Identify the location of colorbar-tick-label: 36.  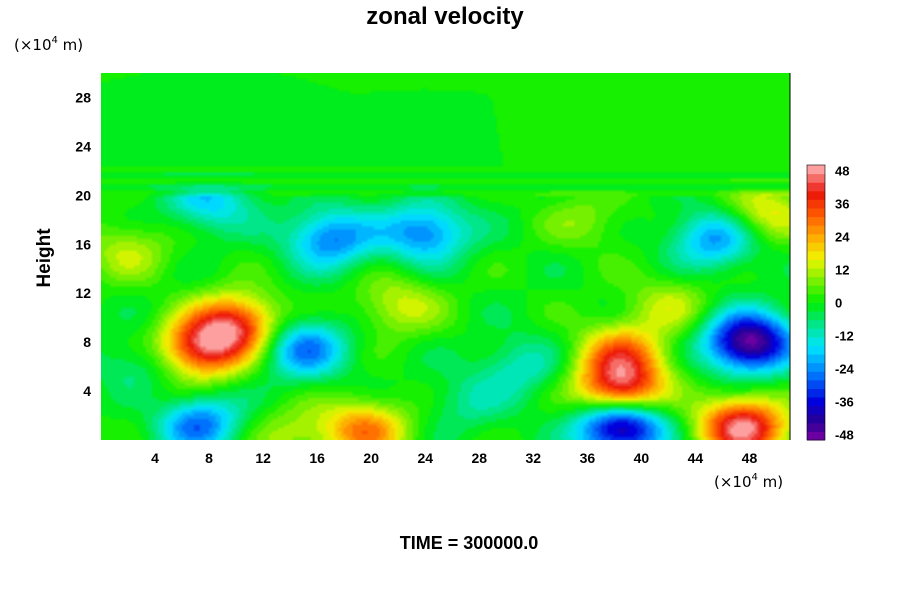
(842, 204).